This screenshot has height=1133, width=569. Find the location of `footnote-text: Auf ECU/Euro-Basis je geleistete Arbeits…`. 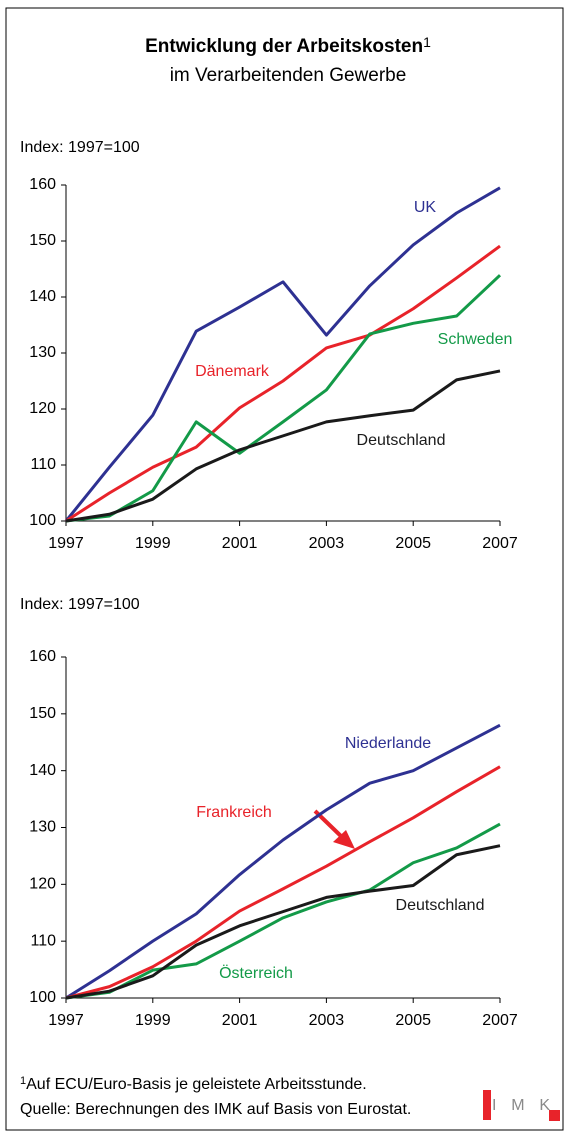

footnote-text: Auf ECU/Euro-Basis je geleistete Arbeits… is located at coordinates (196, 1084).